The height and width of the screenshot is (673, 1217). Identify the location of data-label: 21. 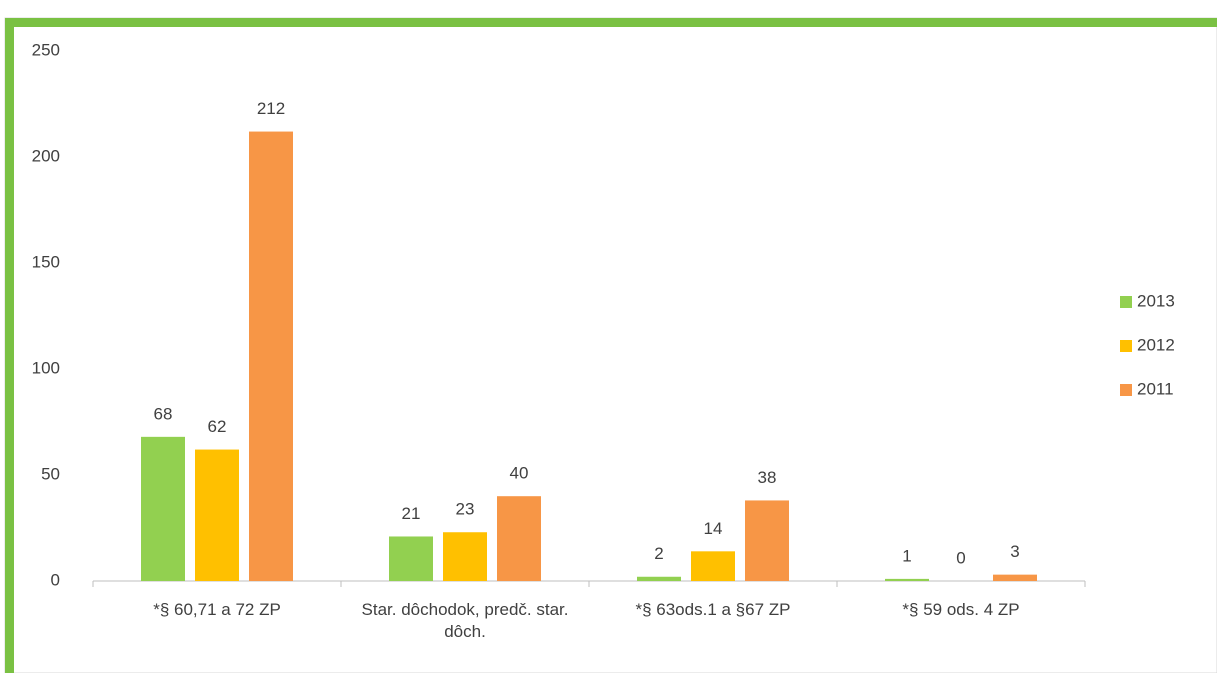
(411, 513).